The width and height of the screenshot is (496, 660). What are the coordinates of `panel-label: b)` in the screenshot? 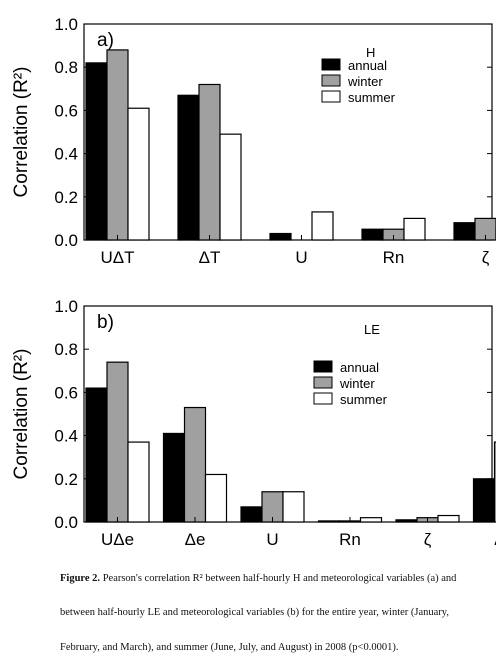 It's located at (105, 322).